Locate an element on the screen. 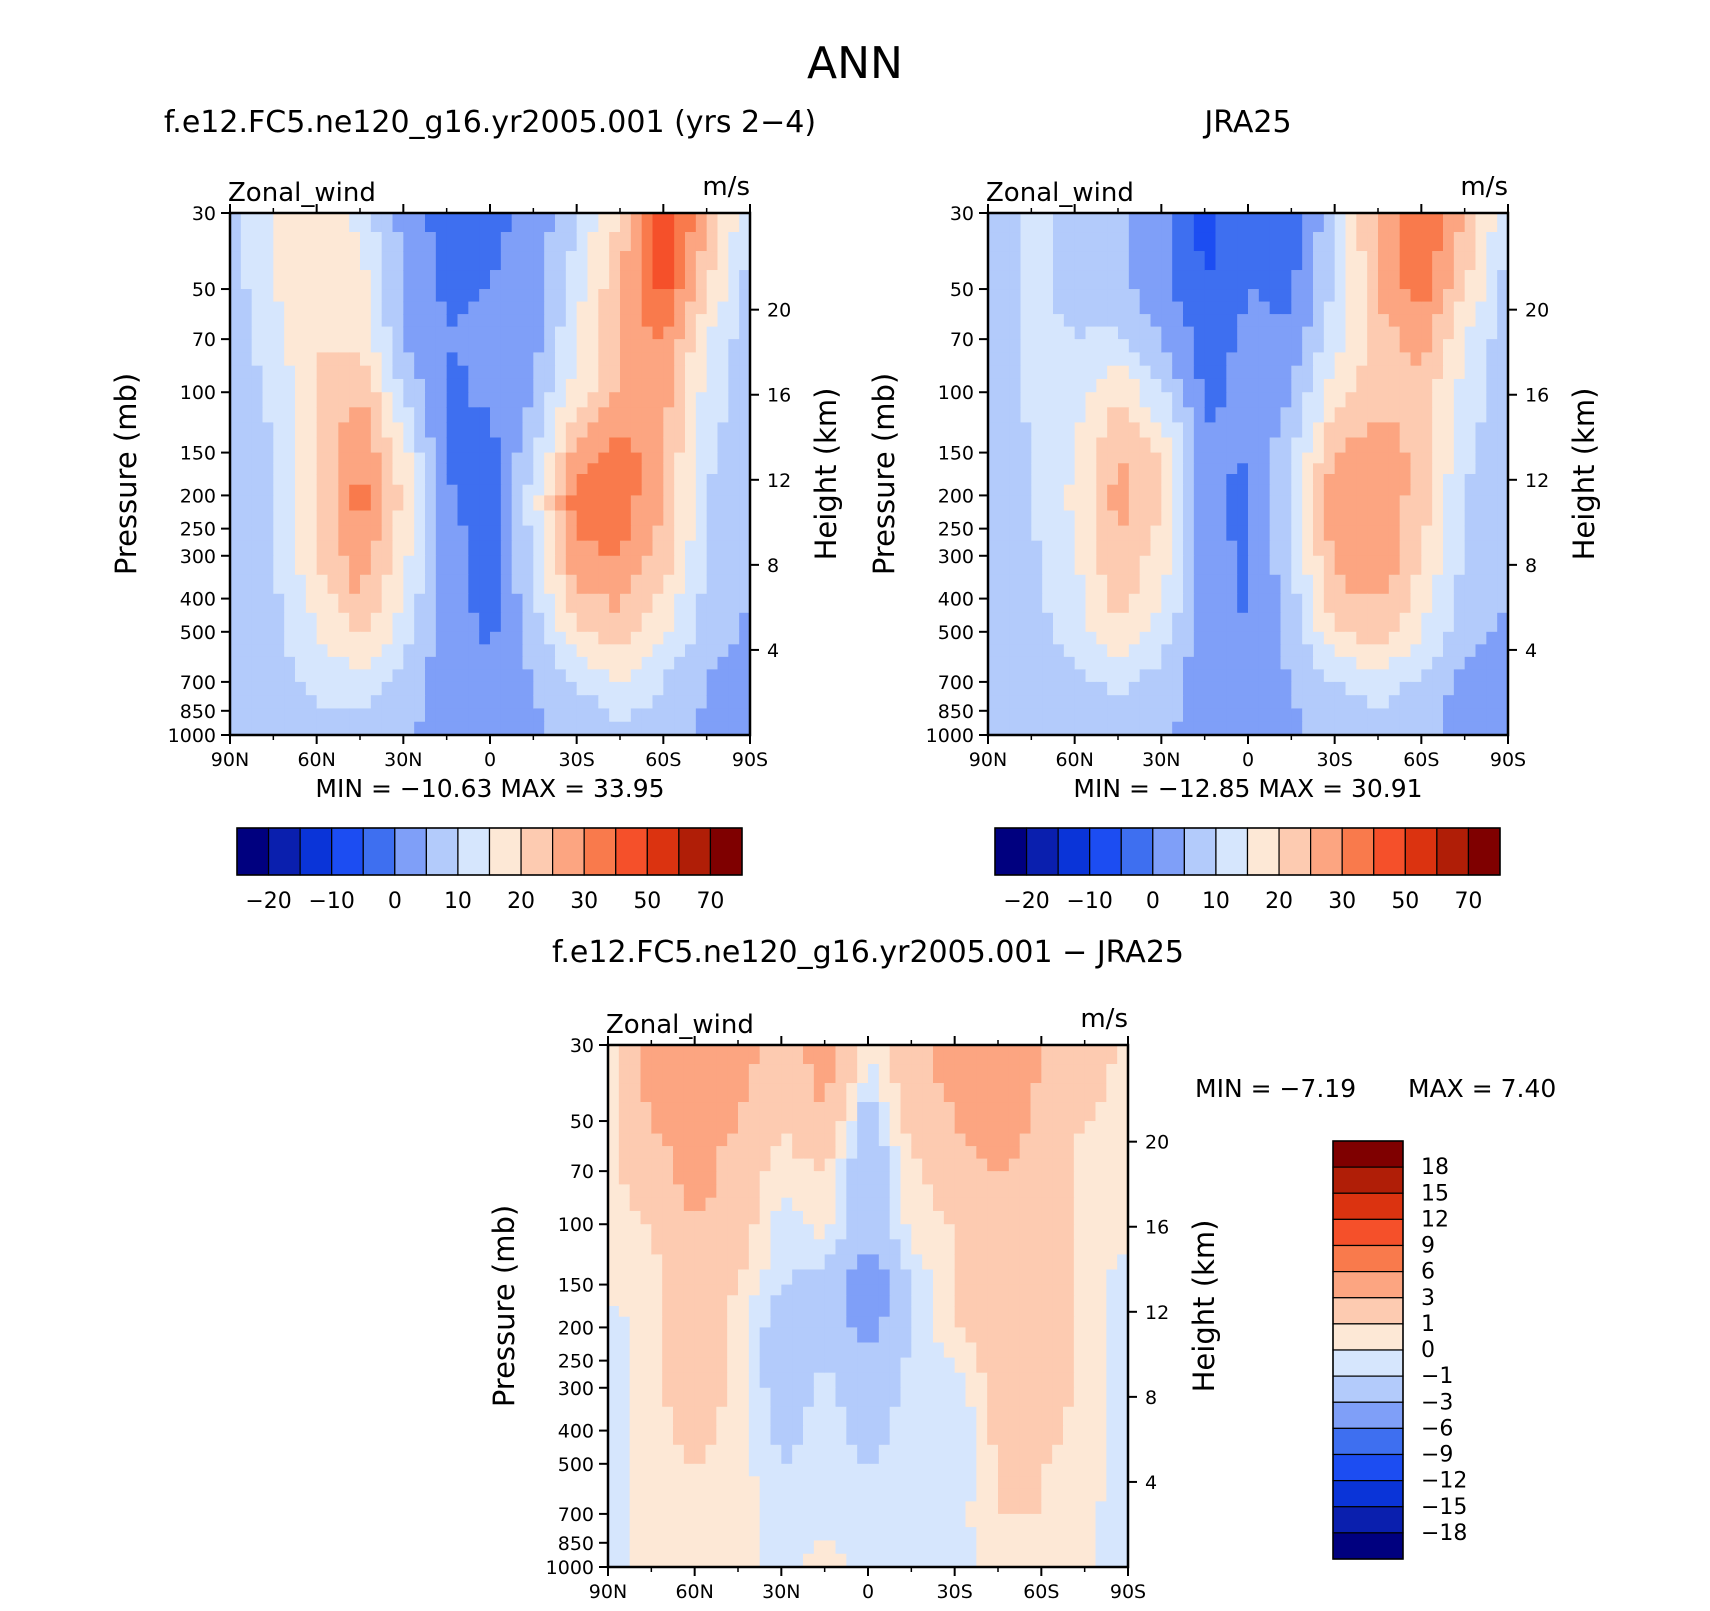  x-tick-label: 30N is located at coordinates (1161, 760).